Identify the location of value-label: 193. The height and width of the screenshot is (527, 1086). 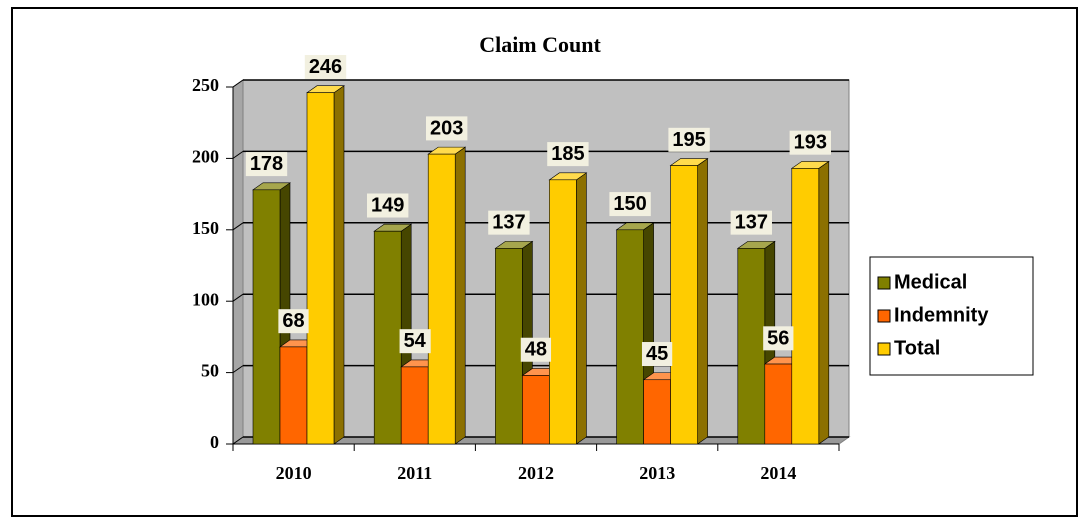
(810, 143).